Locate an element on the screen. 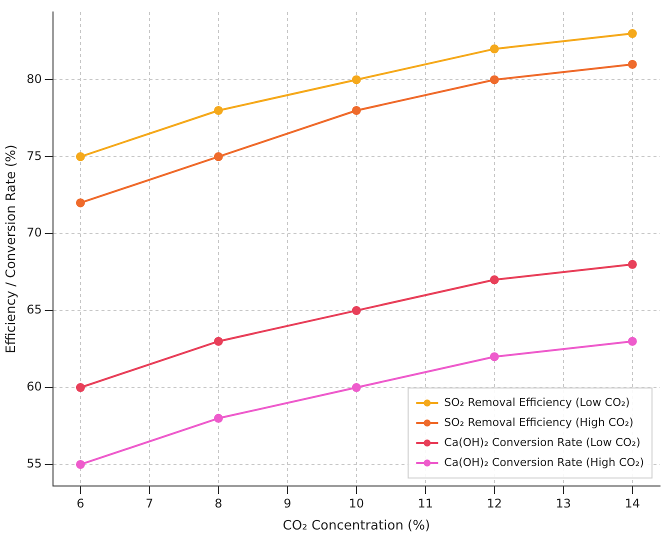 The height and width of the screenshot is (538, 666). y-tick-label: 80 is located at coordinates (34, 79).